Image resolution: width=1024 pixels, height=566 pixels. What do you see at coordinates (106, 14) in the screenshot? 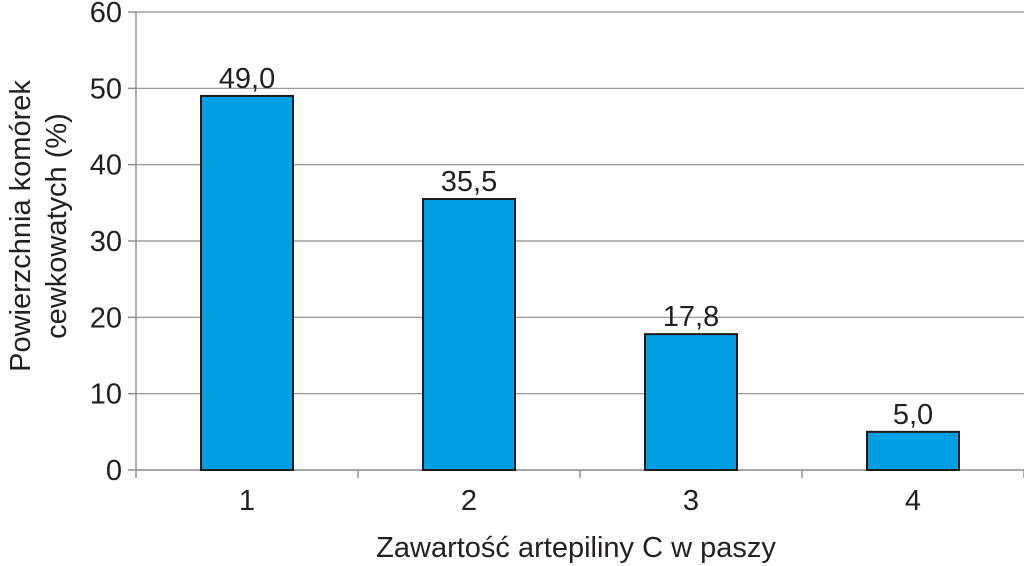
I see `y-tick-label: 60` at bounding box center [106, 14].